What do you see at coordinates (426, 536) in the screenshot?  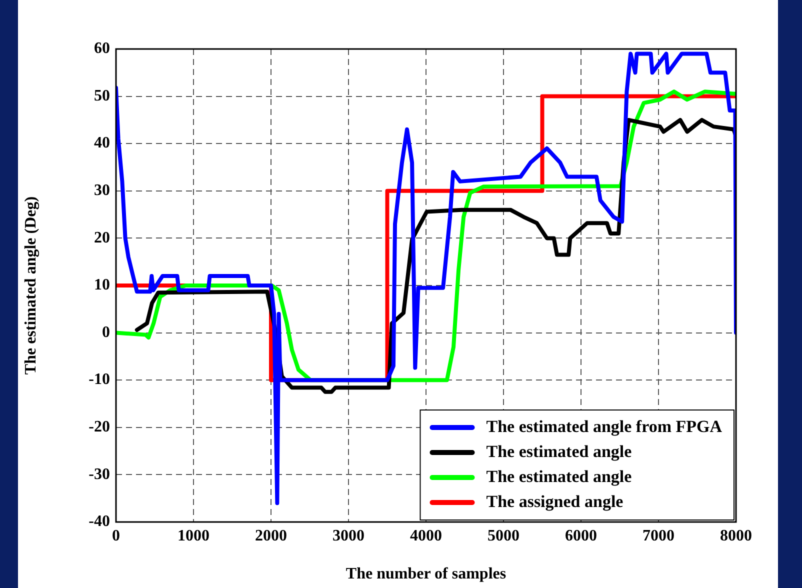 I see `x-tick-label: 4000` at bounding box center [426, 536].